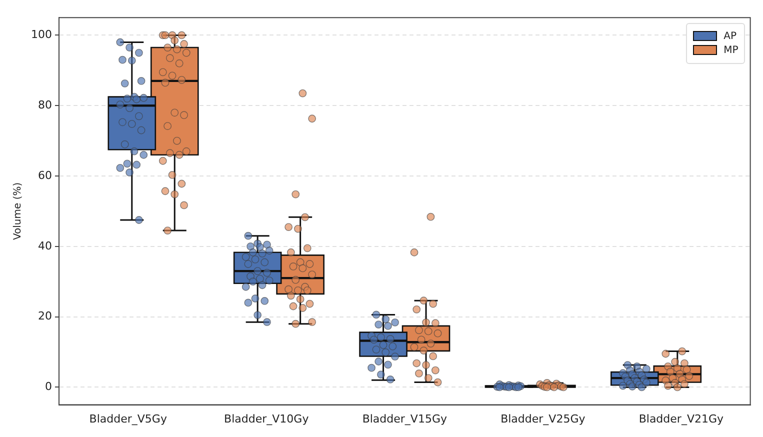 The image size is (763, 437). I want to click on x-tick-label: Bladder_V15Gy, so click(405, 419).